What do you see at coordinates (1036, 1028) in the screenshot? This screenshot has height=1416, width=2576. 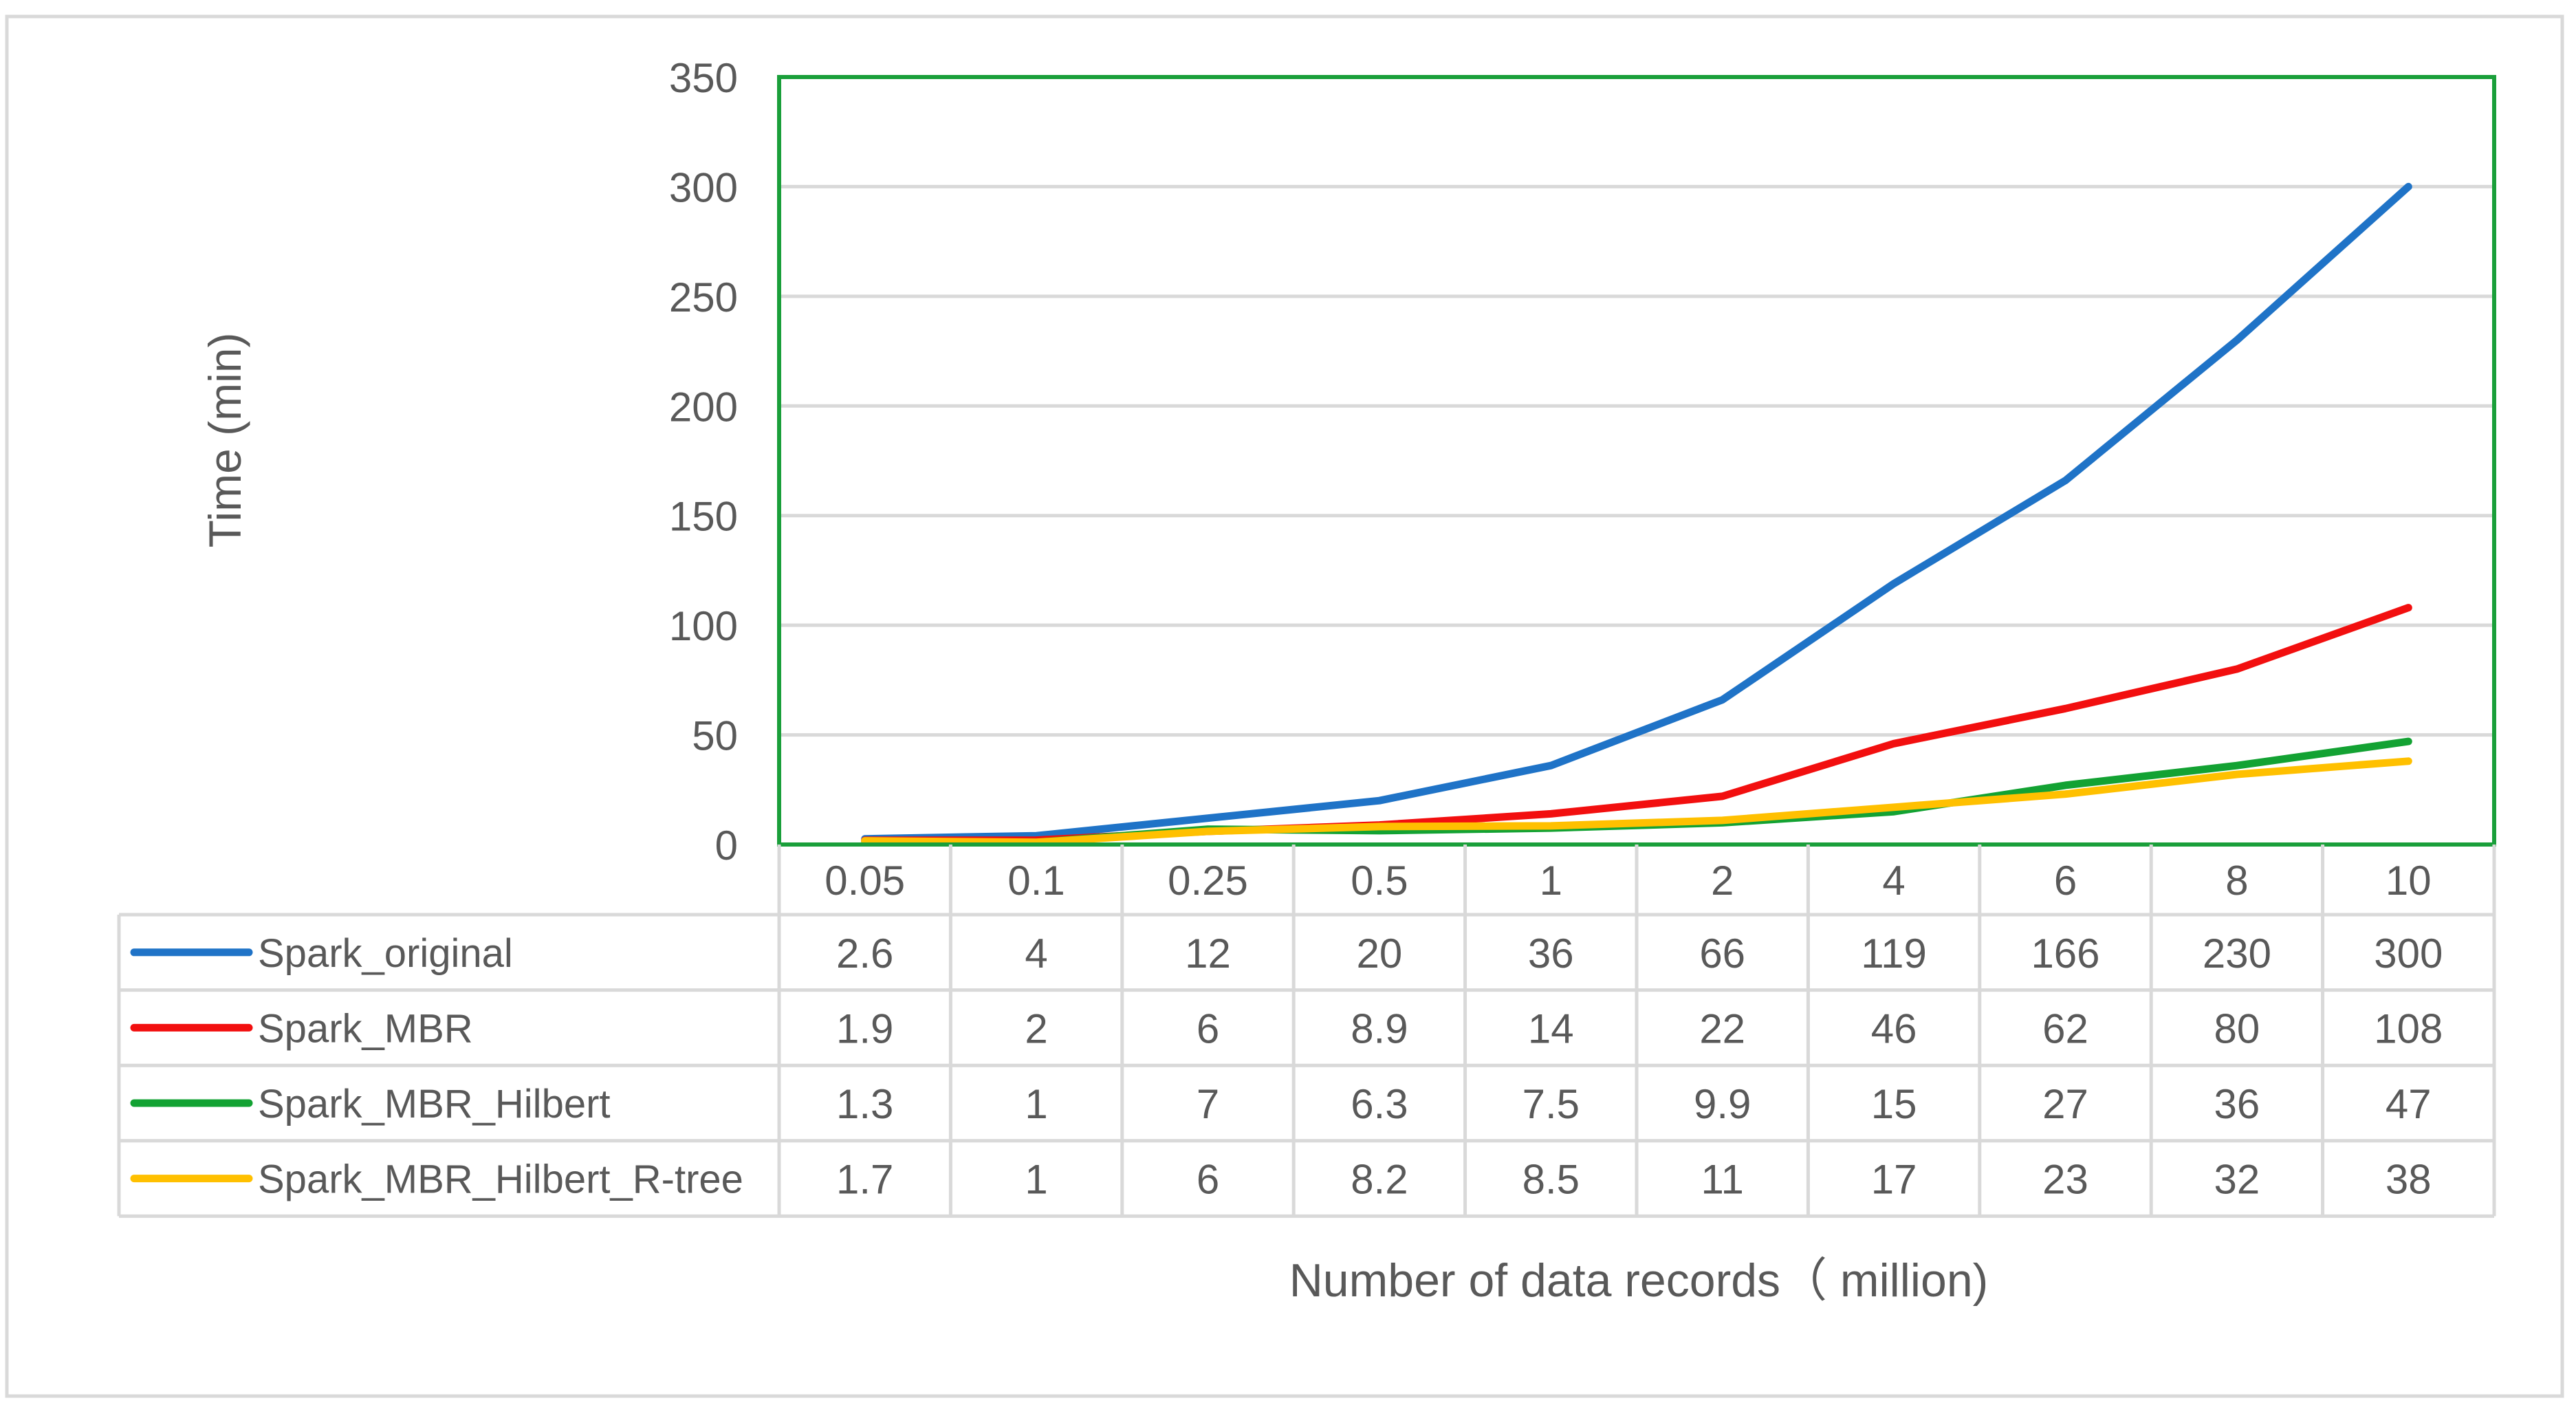 I see `data-label: 2` at bounding box center [1036, 1028].